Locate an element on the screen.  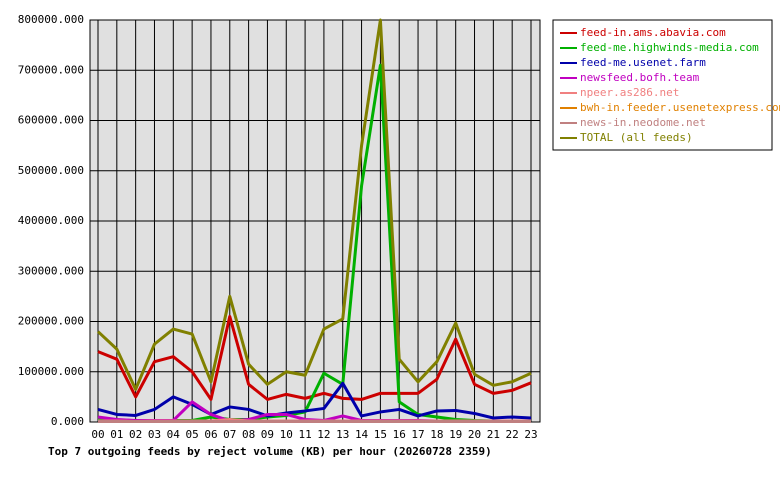
x-tick-label: 16 is located at coordinates (399, 434).